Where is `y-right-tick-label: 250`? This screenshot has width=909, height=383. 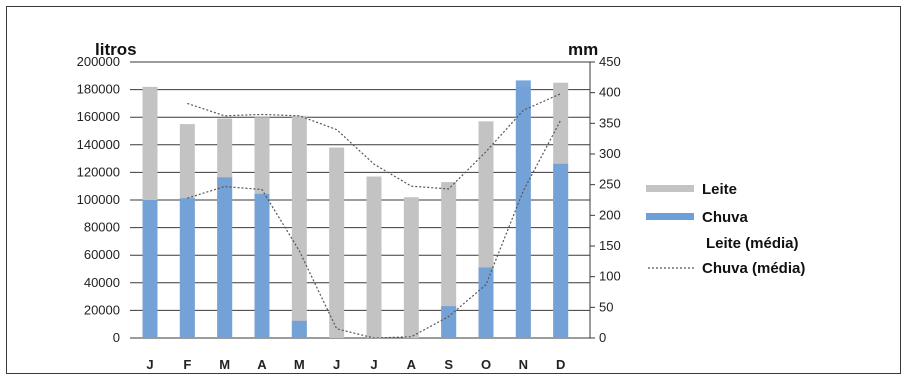
y-right-tick-label: 250 is located at coordinates (610, 184).